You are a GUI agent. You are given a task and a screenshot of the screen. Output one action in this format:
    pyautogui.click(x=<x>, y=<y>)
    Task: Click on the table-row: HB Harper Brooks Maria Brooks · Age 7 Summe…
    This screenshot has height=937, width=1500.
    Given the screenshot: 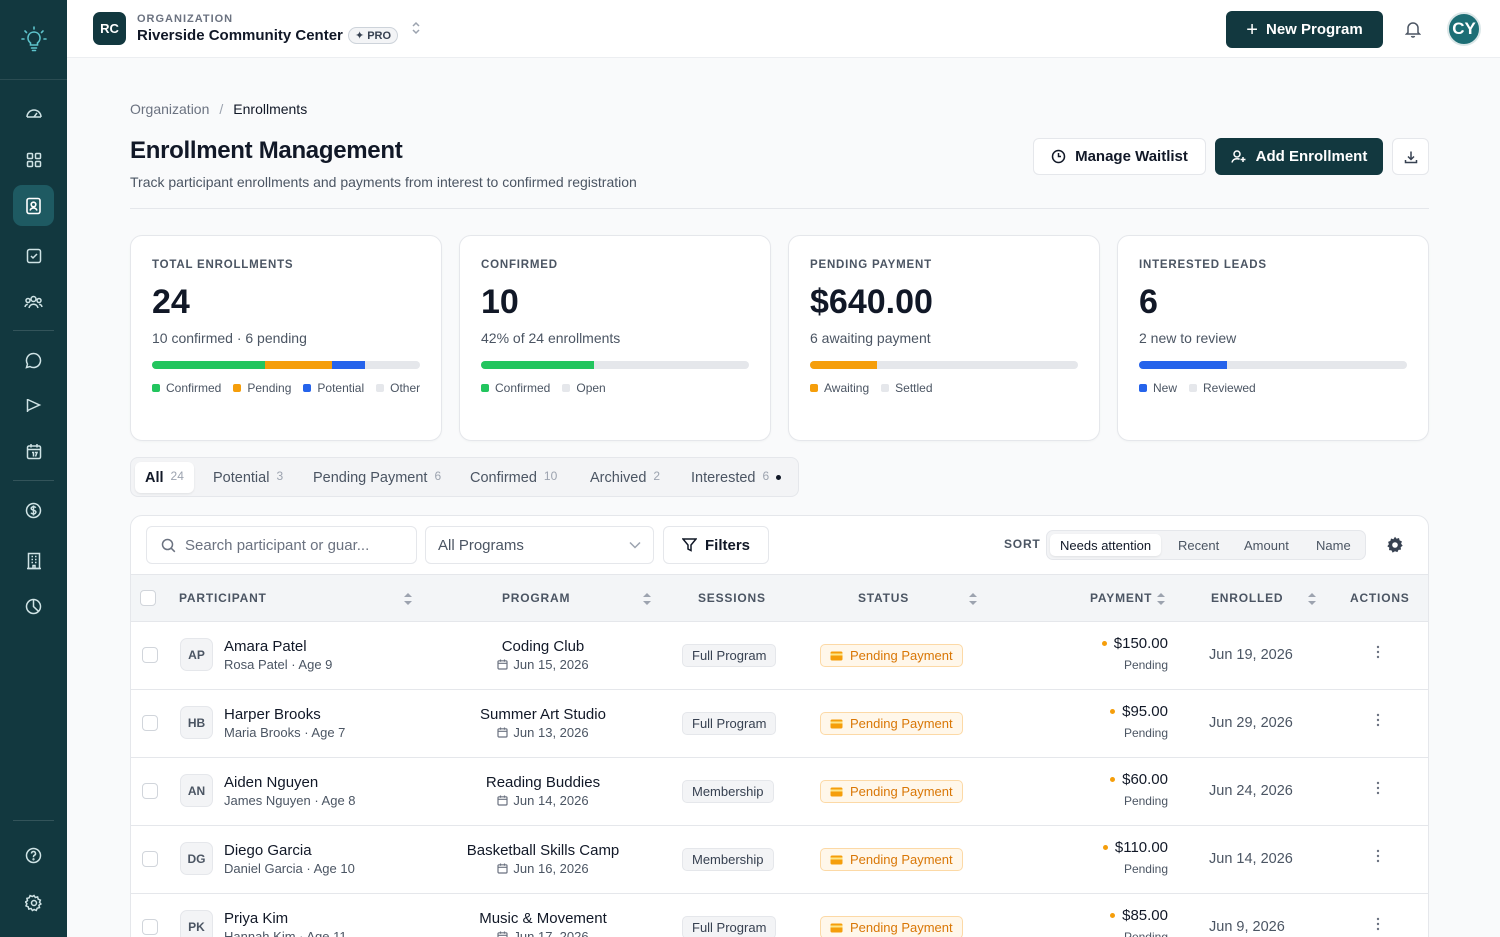 What is the action you would take?
    pyautogui.click(x=779, y=724)
    